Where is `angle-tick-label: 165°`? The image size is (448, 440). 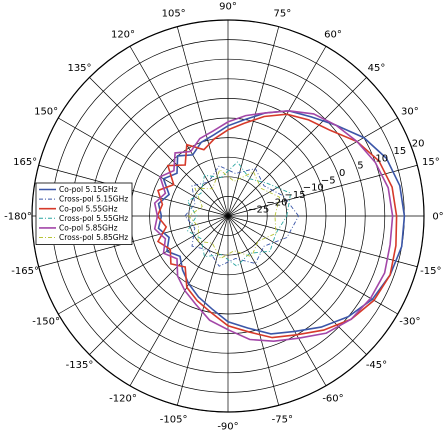 angle-tick-label: 165° is located at coordinates (25, 162).